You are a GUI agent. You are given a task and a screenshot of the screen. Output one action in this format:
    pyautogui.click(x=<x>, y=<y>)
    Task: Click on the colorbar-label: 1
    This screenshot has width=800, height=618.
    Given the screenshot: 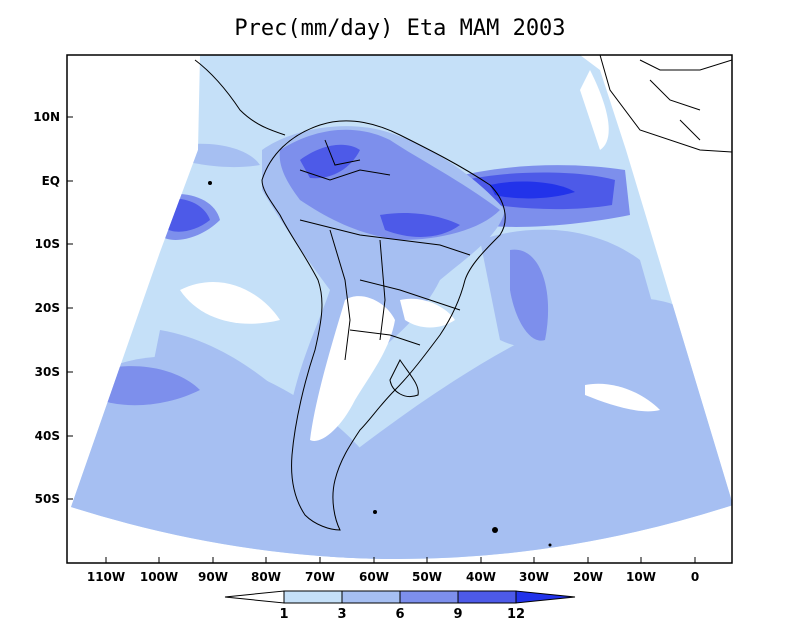 What is the action you would take?
    pyautogui.click(x=283, y=612)
    